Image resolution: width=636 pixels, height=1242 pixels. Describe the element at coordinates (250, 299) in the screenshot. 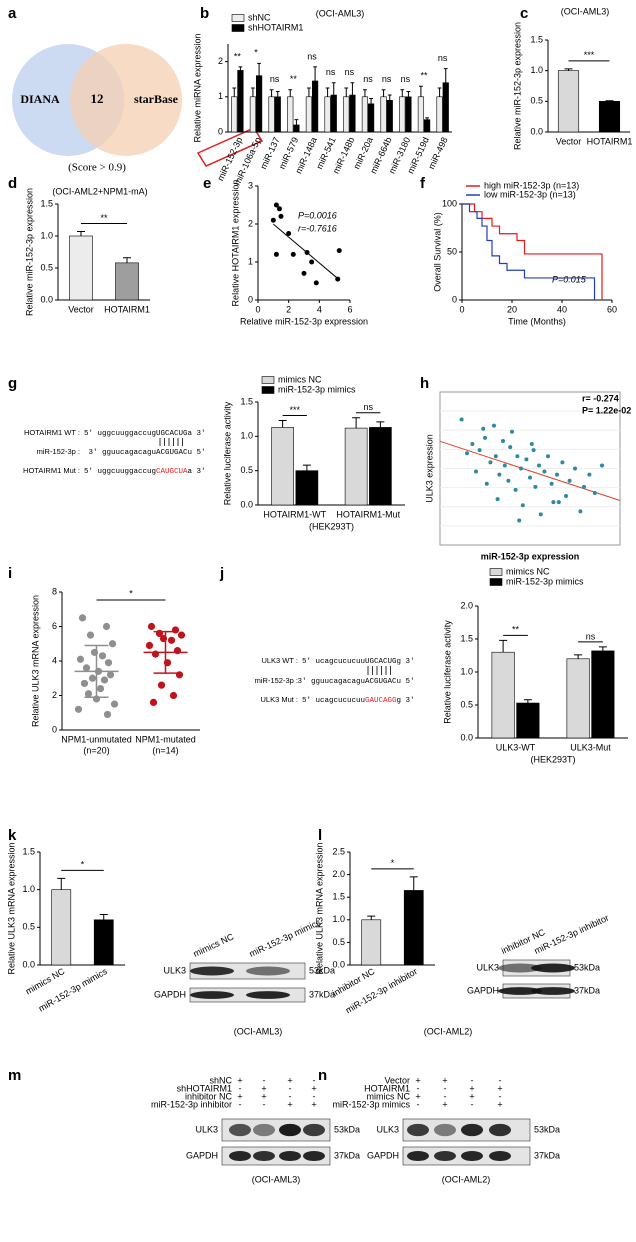

I see `y-tick-label: 0` at that location.